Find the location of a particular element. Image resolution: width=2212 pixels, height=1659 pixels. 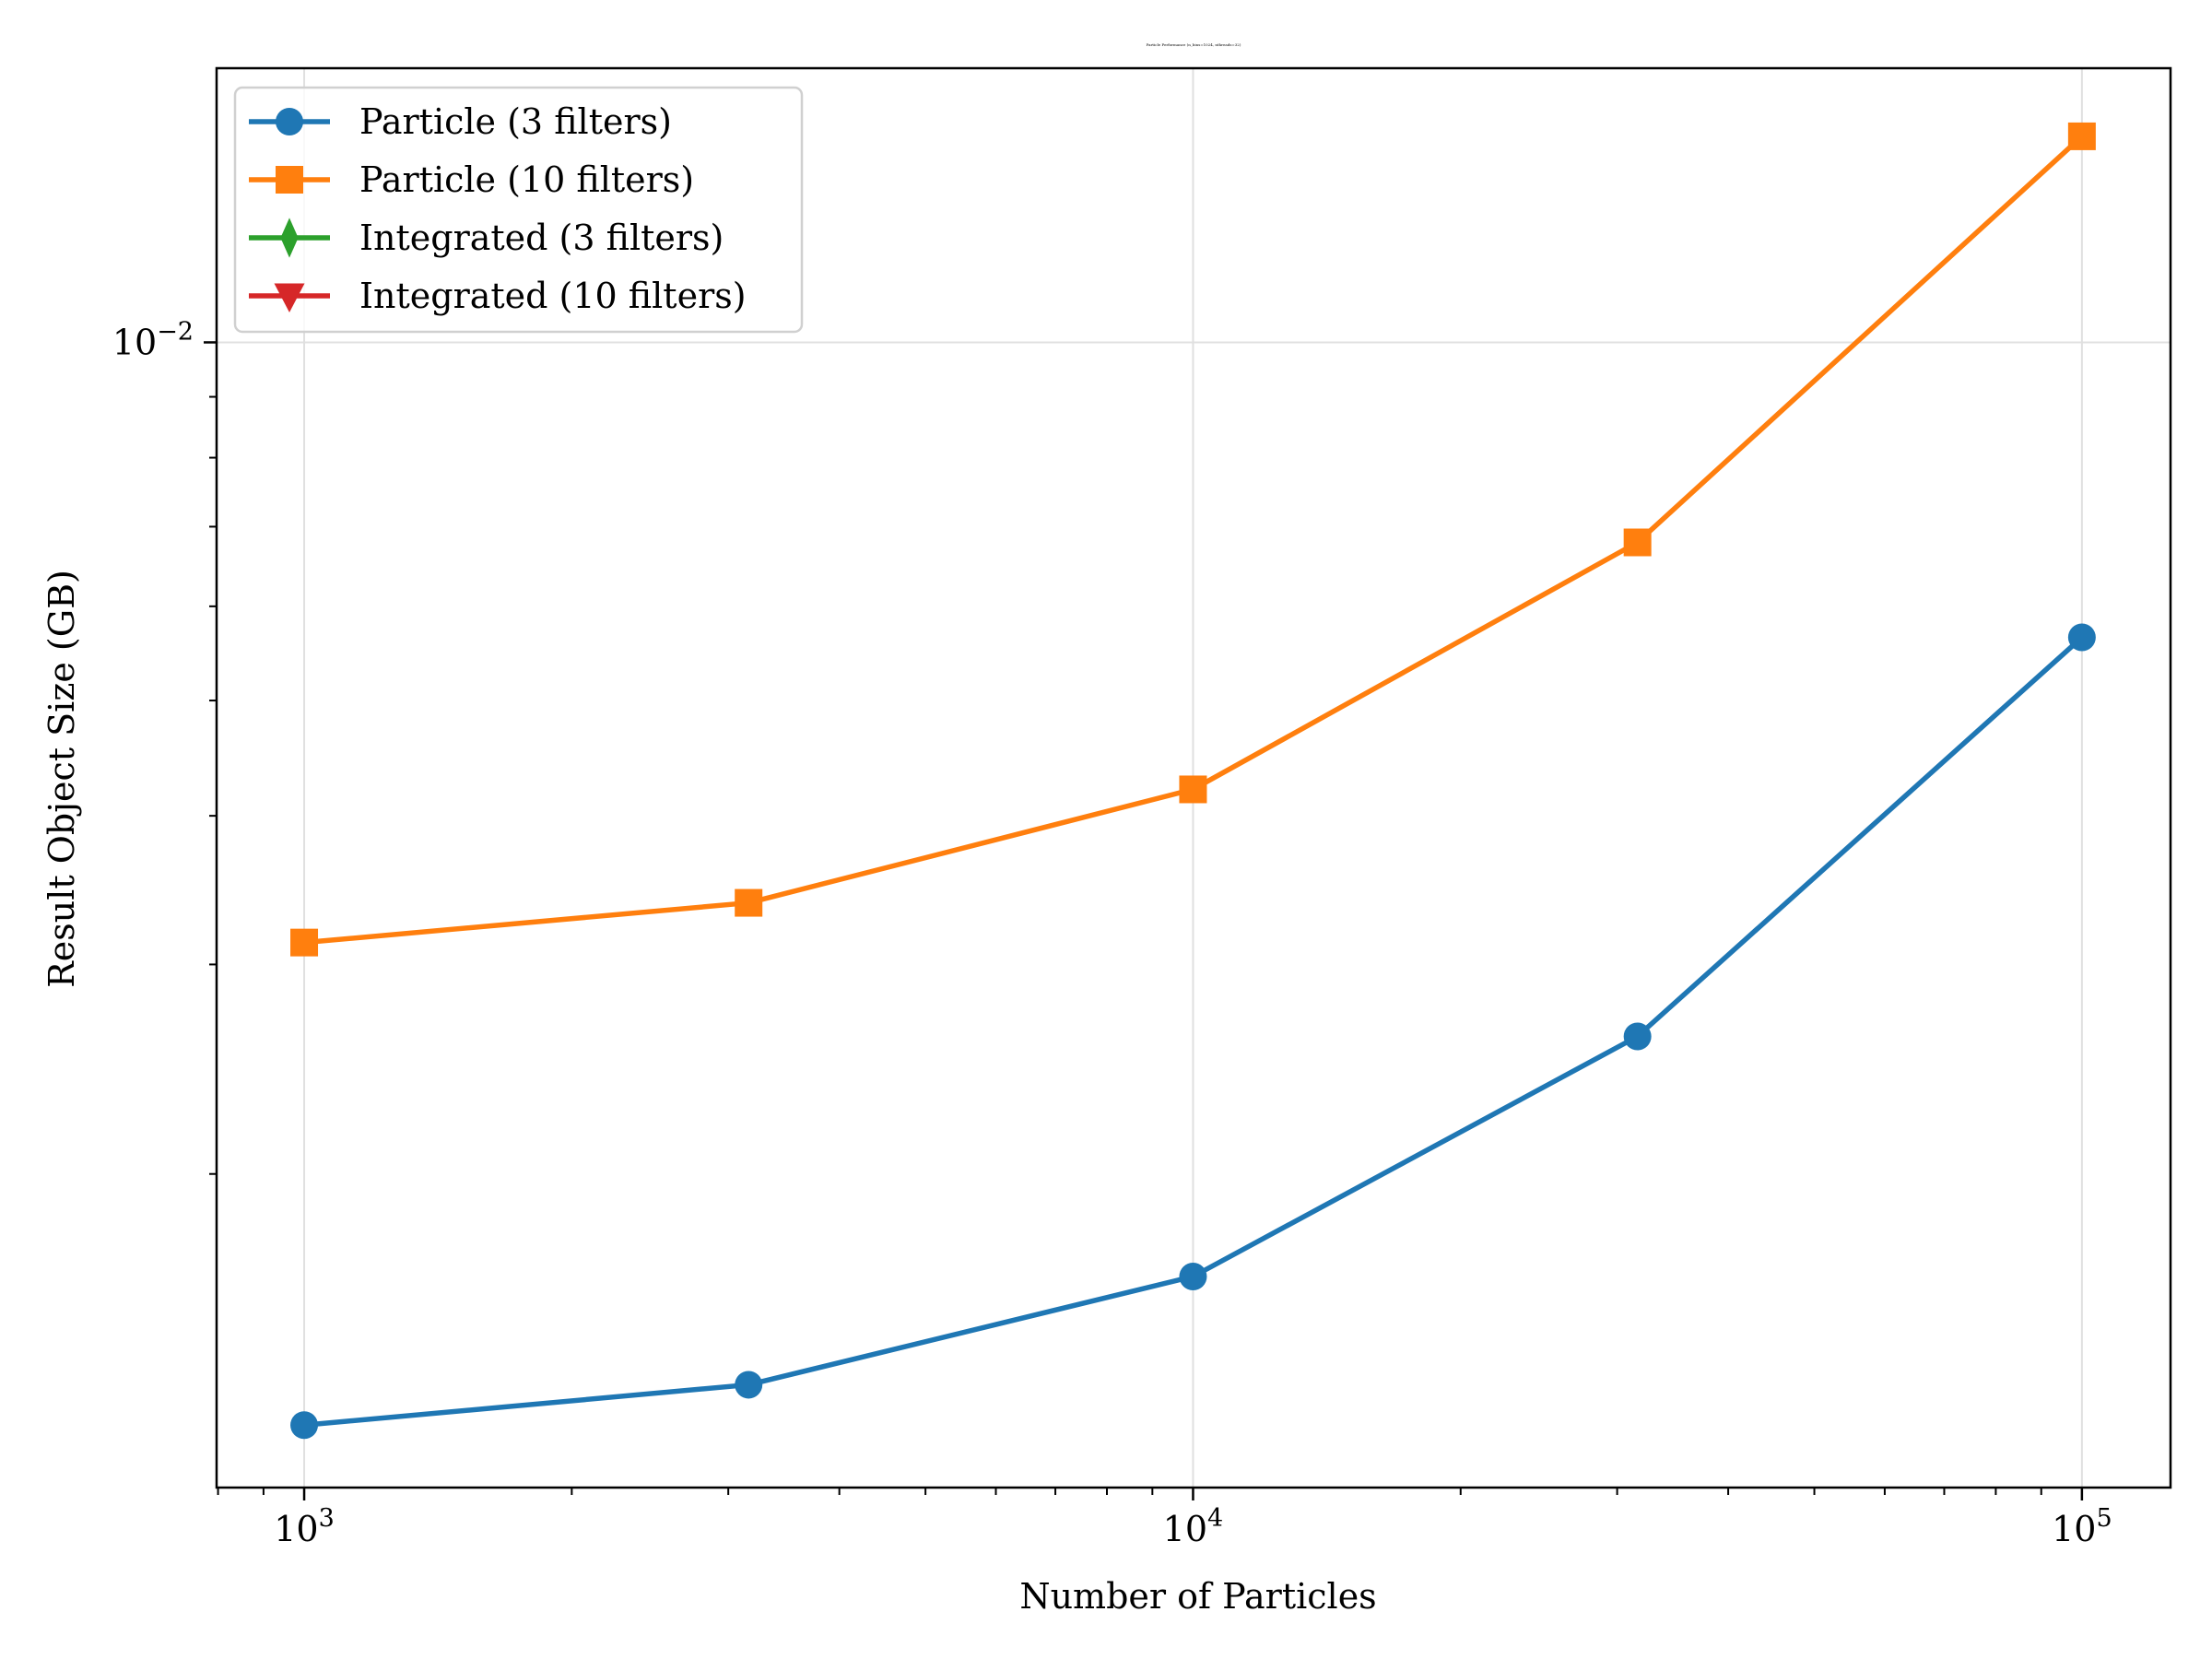

legend-label: Integrated (3 filters) is located at coordinates (541, 238).